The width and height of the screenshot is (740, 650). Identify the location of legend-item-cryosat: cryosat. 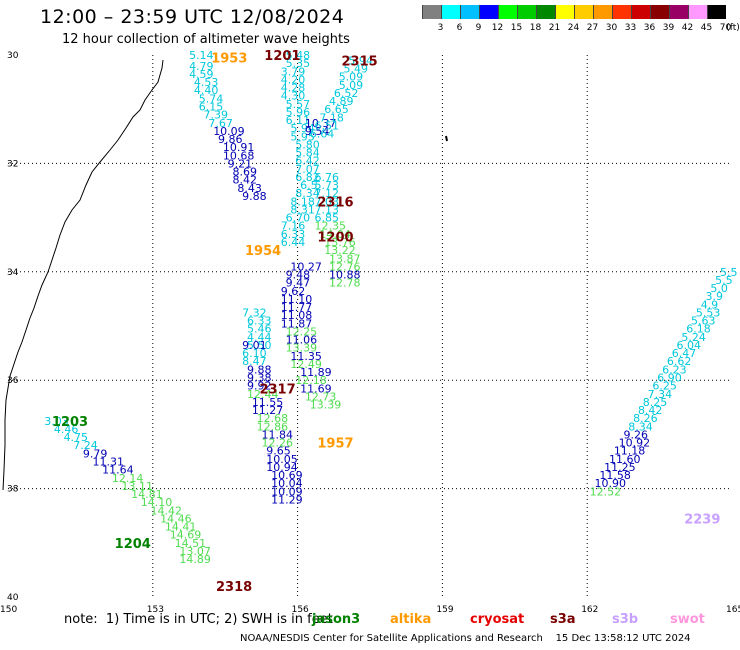
(497, 619).